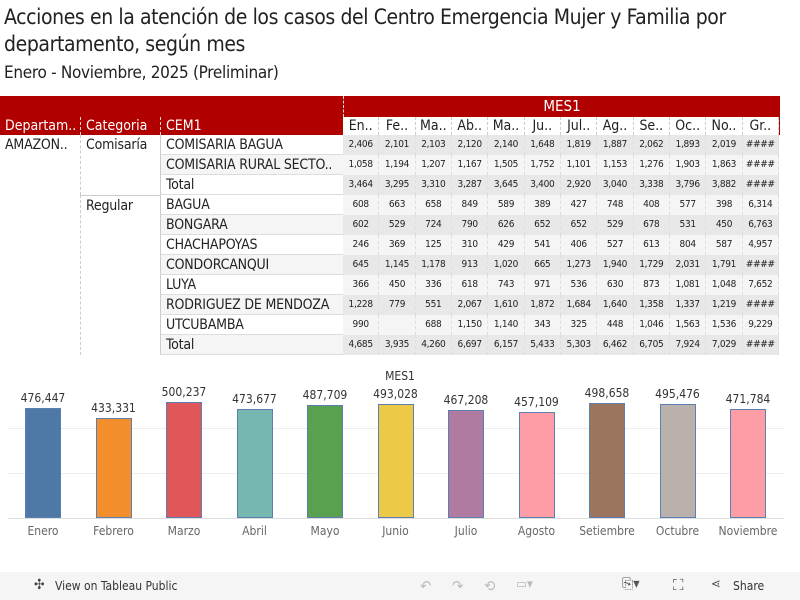 This screenshot has height=600, width=800. What do you see at coordinates (724, 325) in the screenshot?
I see `table-cell: 1,536` at bounding box center [724, 325].